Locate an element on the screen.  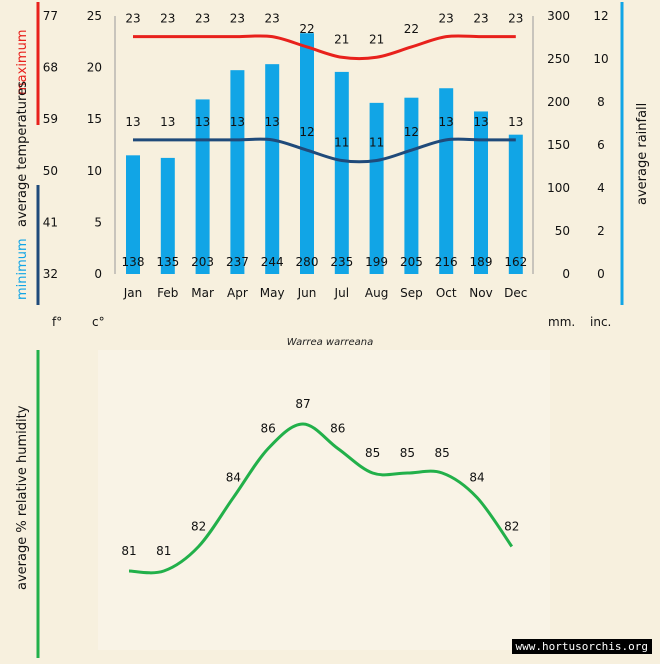
rain-value-label: 235 is located at coordinates (341, 262).